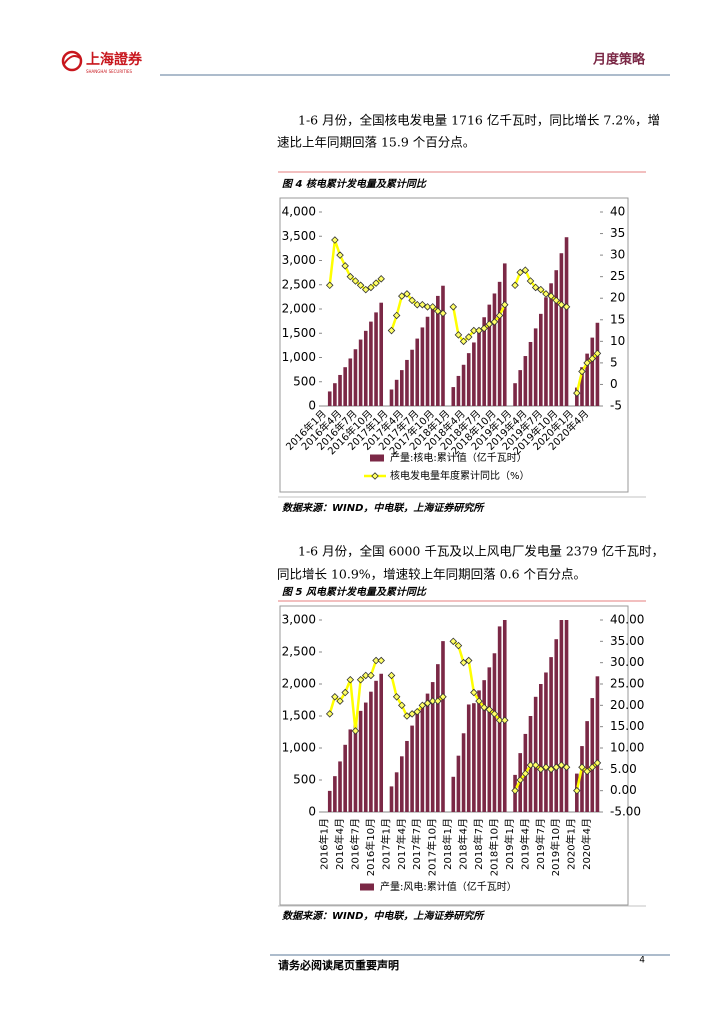  What do you see at coordinates (432, 847) in the screenshot?
I see `x-tick-label: 2017年10月` at bounding box center [432, 847].